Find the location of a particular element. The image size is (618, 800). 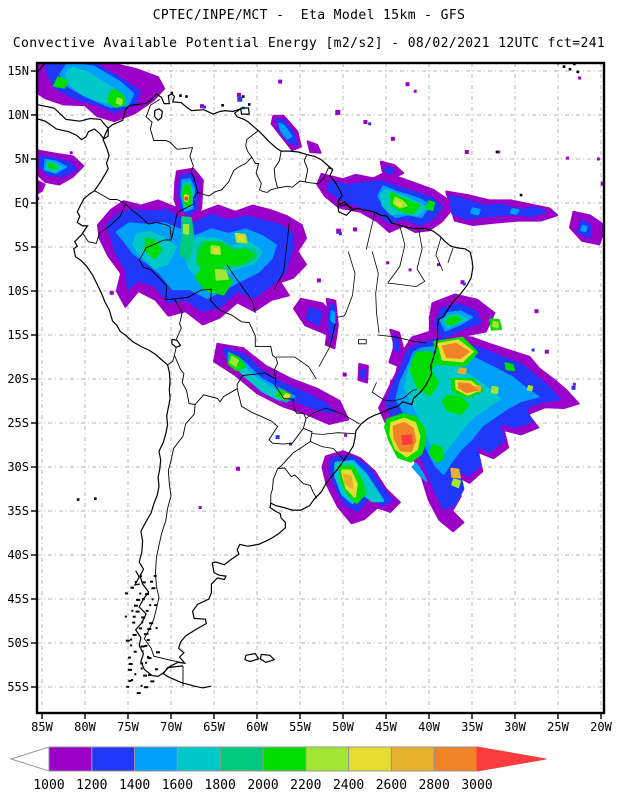

x-axis-label: 75W is located at coordinates (128, 727).